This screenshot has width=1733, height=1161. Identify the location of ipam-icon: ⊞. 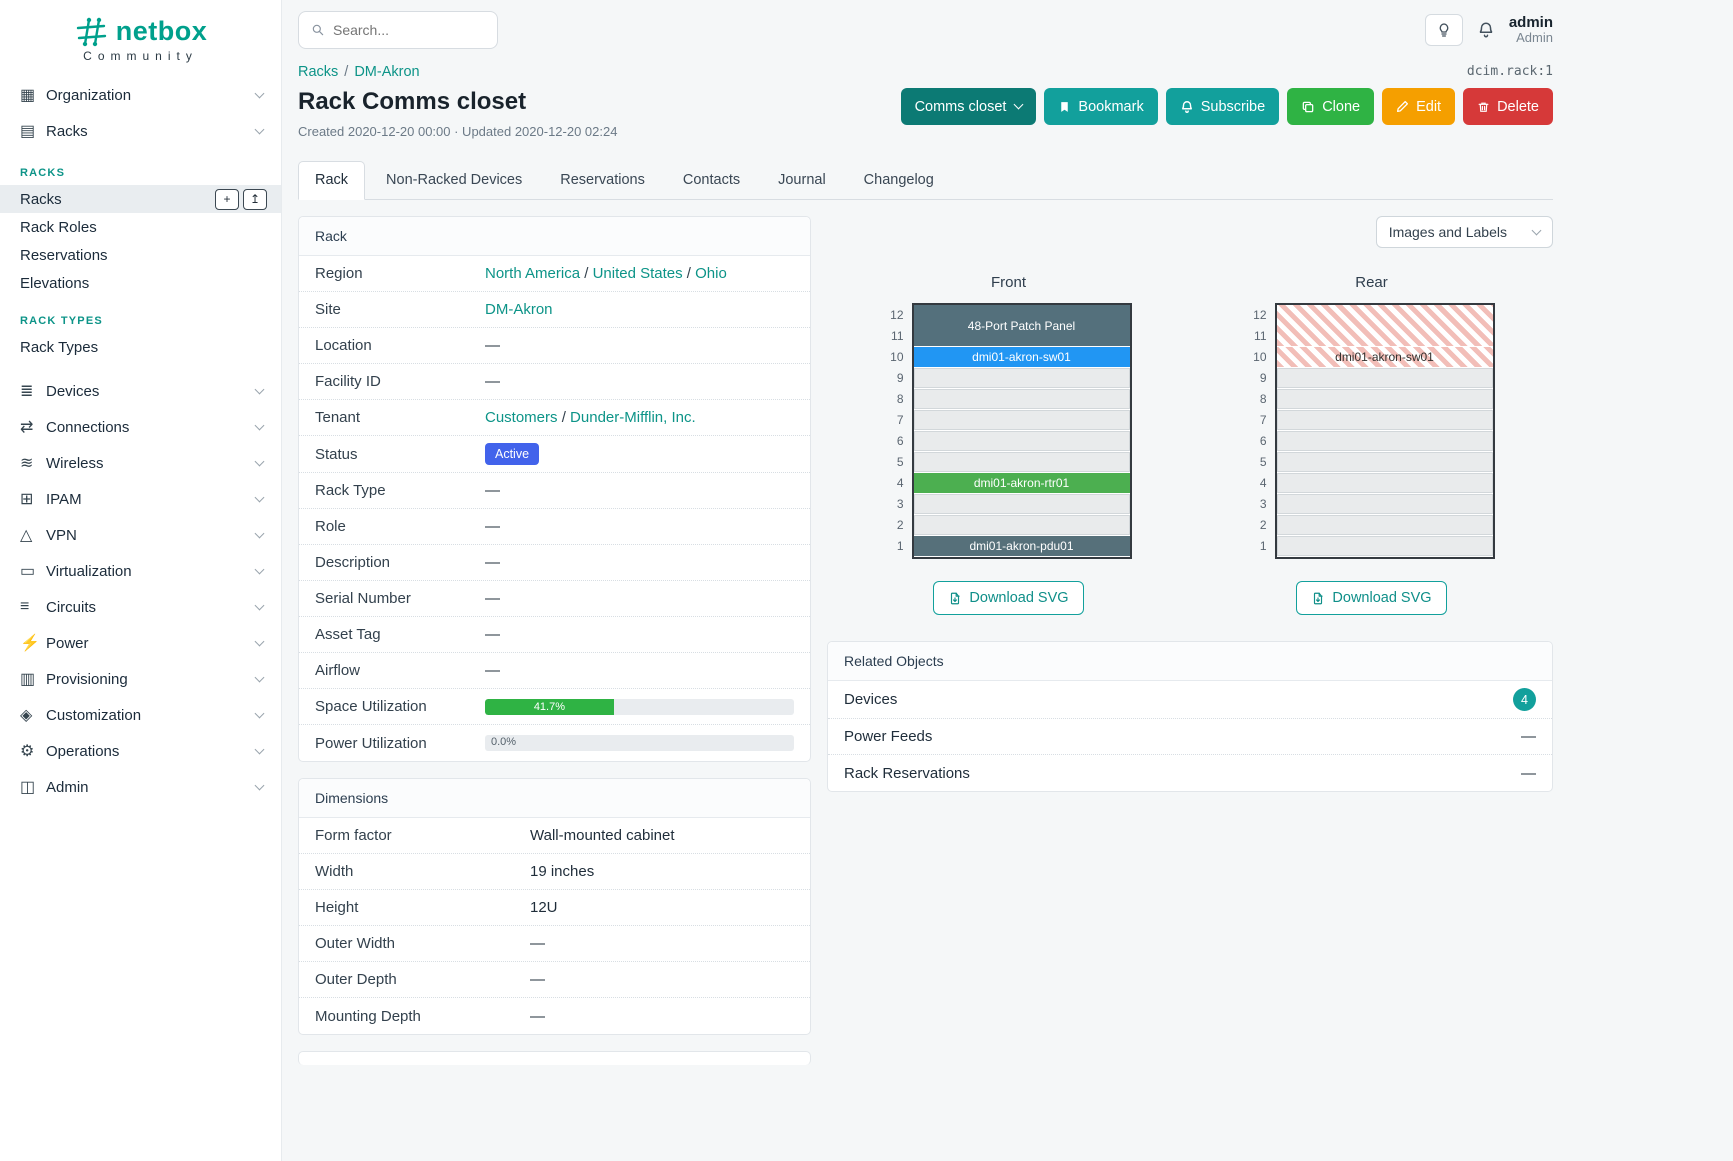
(27, 499).